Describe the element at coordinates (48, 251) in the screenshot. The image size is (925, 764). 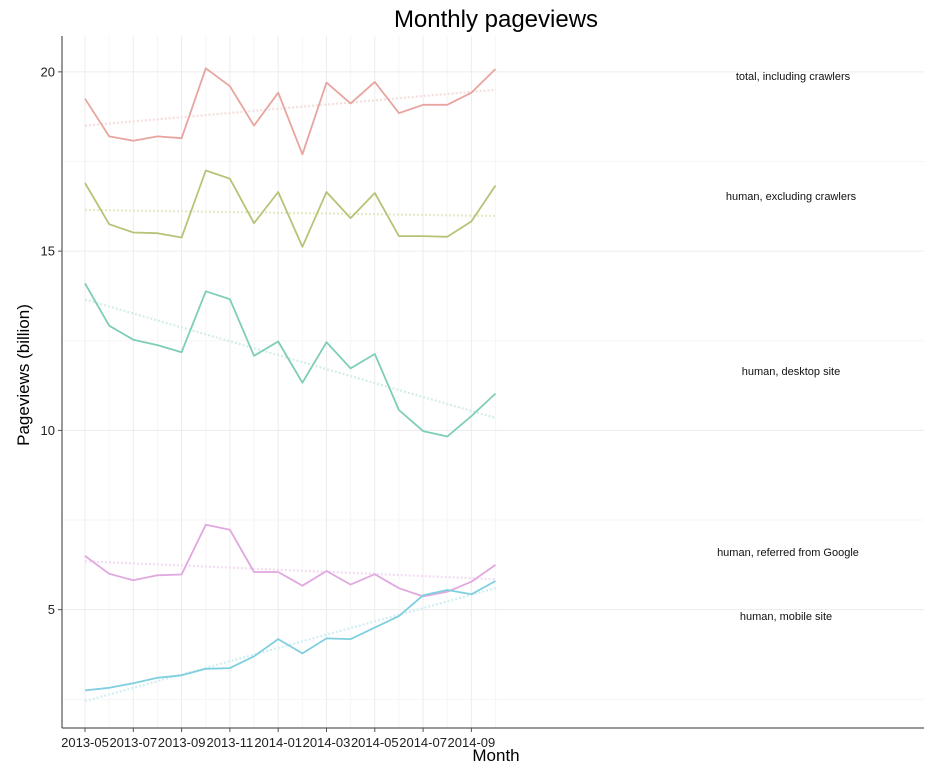
I see `y-tick-label: 15` at that location.